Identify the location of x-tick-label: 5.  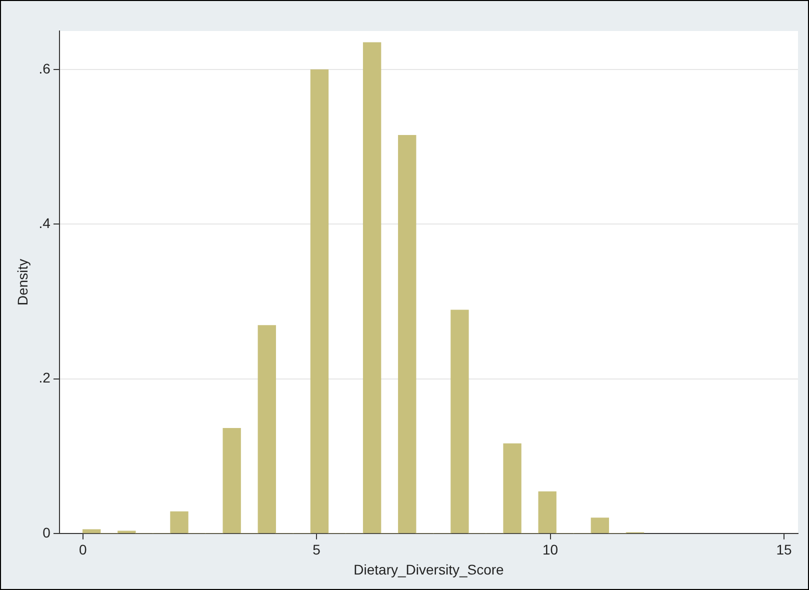
(316, 550).